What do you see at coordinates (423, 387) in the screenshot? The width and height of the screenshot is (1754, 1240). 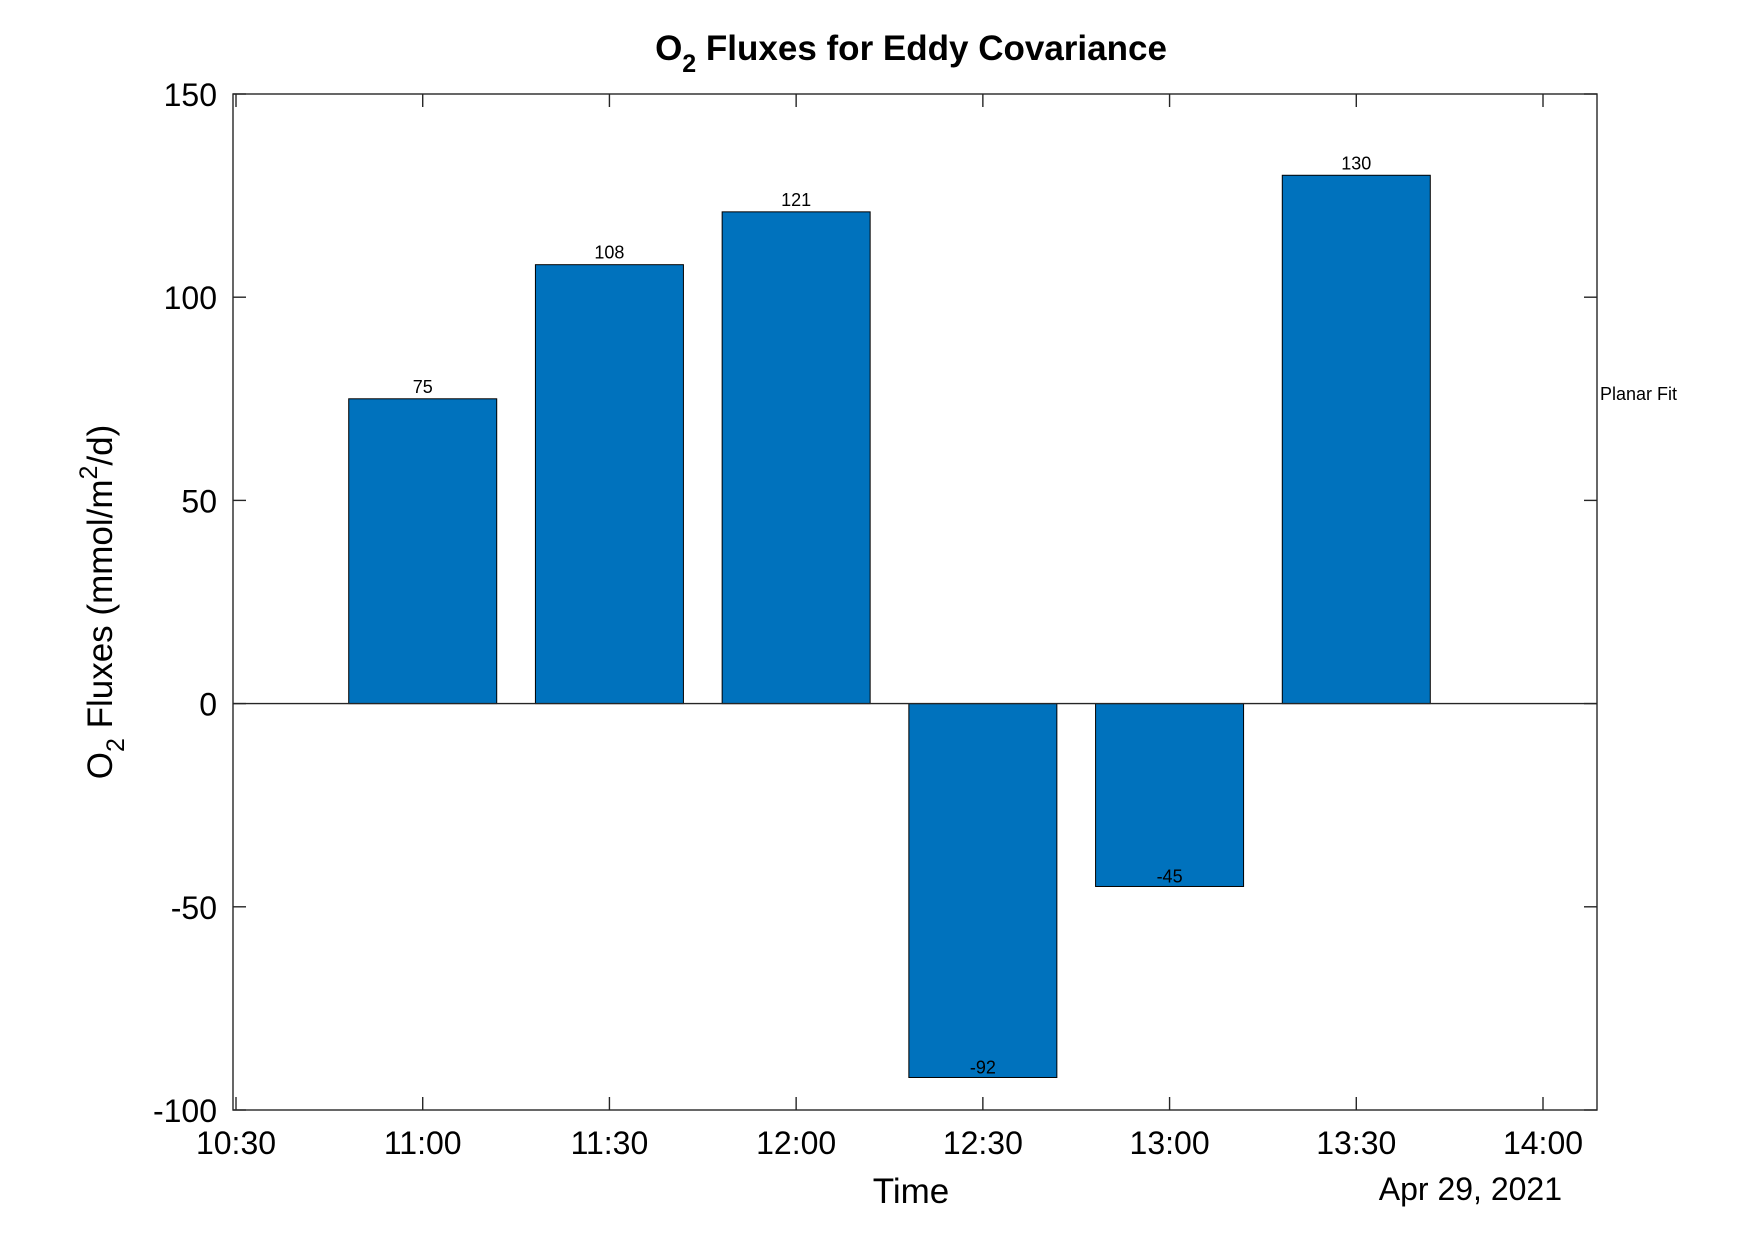 I see `bar-value-label: 75` at bounding box center [423, 387].